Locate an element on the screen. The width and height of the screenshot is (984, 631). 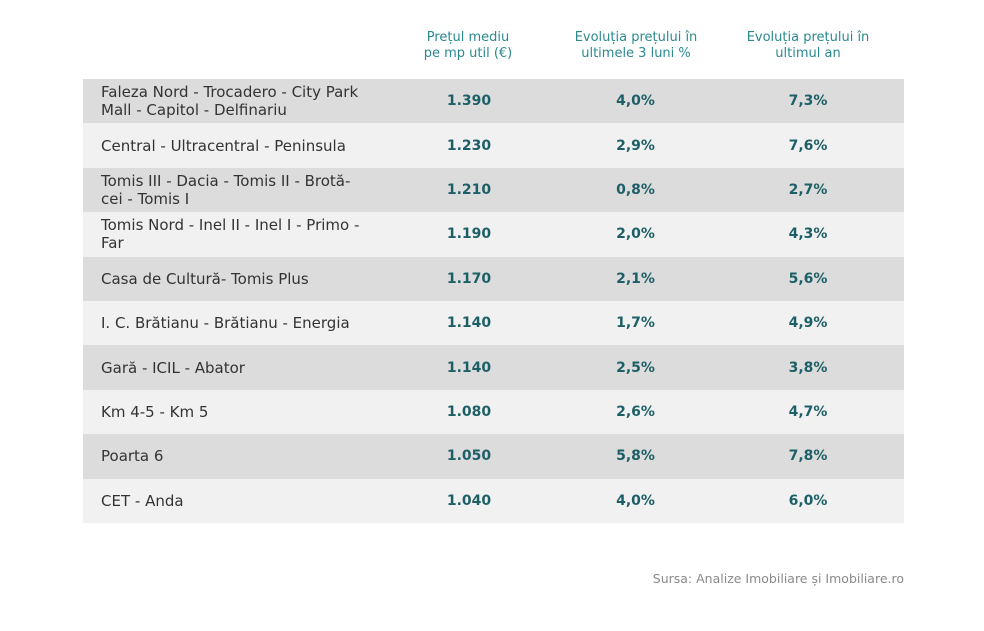
header-change-1-year-line2: ultimul an is located at coordinates (808, 53).